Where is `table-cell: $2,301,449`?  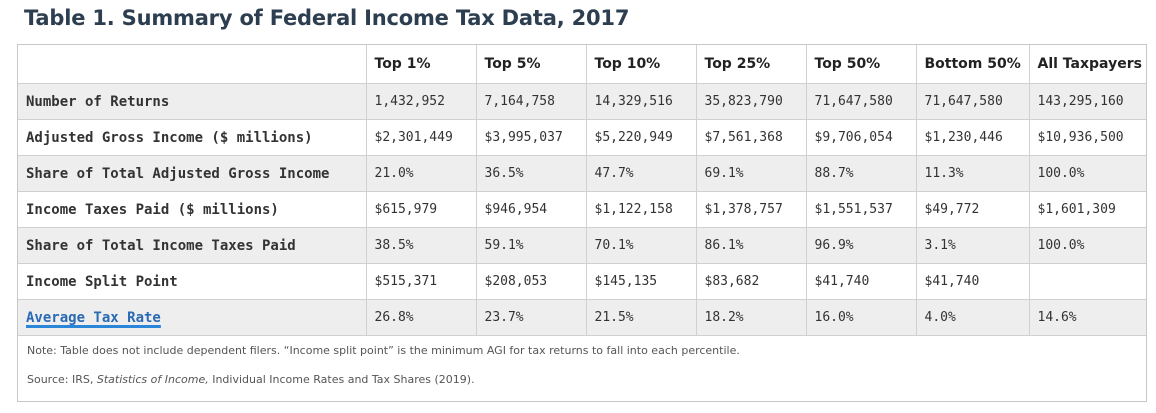
table-cell: $2,301,449 is located at coordinates (421, 137).